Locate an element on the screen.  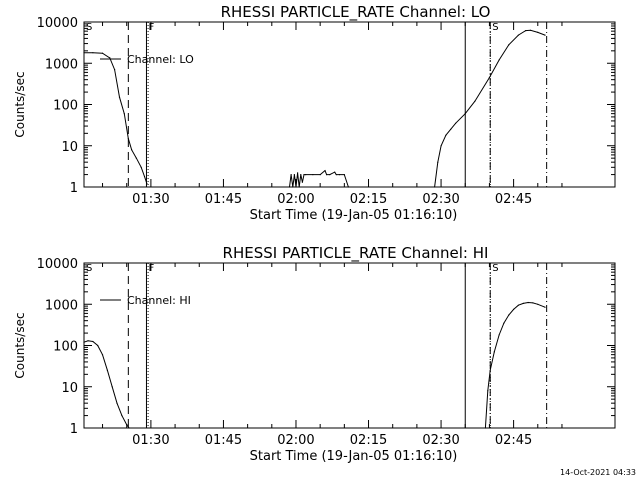
x-tick-label-hi: 02:45 is located at coordinates (513, 440).